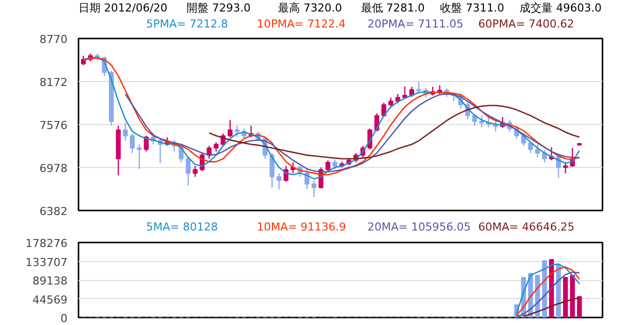 Image resolution: width=620 pixels, height=325 pixels. What do you see at coordinates (54, 39) in the screenshot?
I see `y-tick-label: 8770` at bounding box center [54, 39].